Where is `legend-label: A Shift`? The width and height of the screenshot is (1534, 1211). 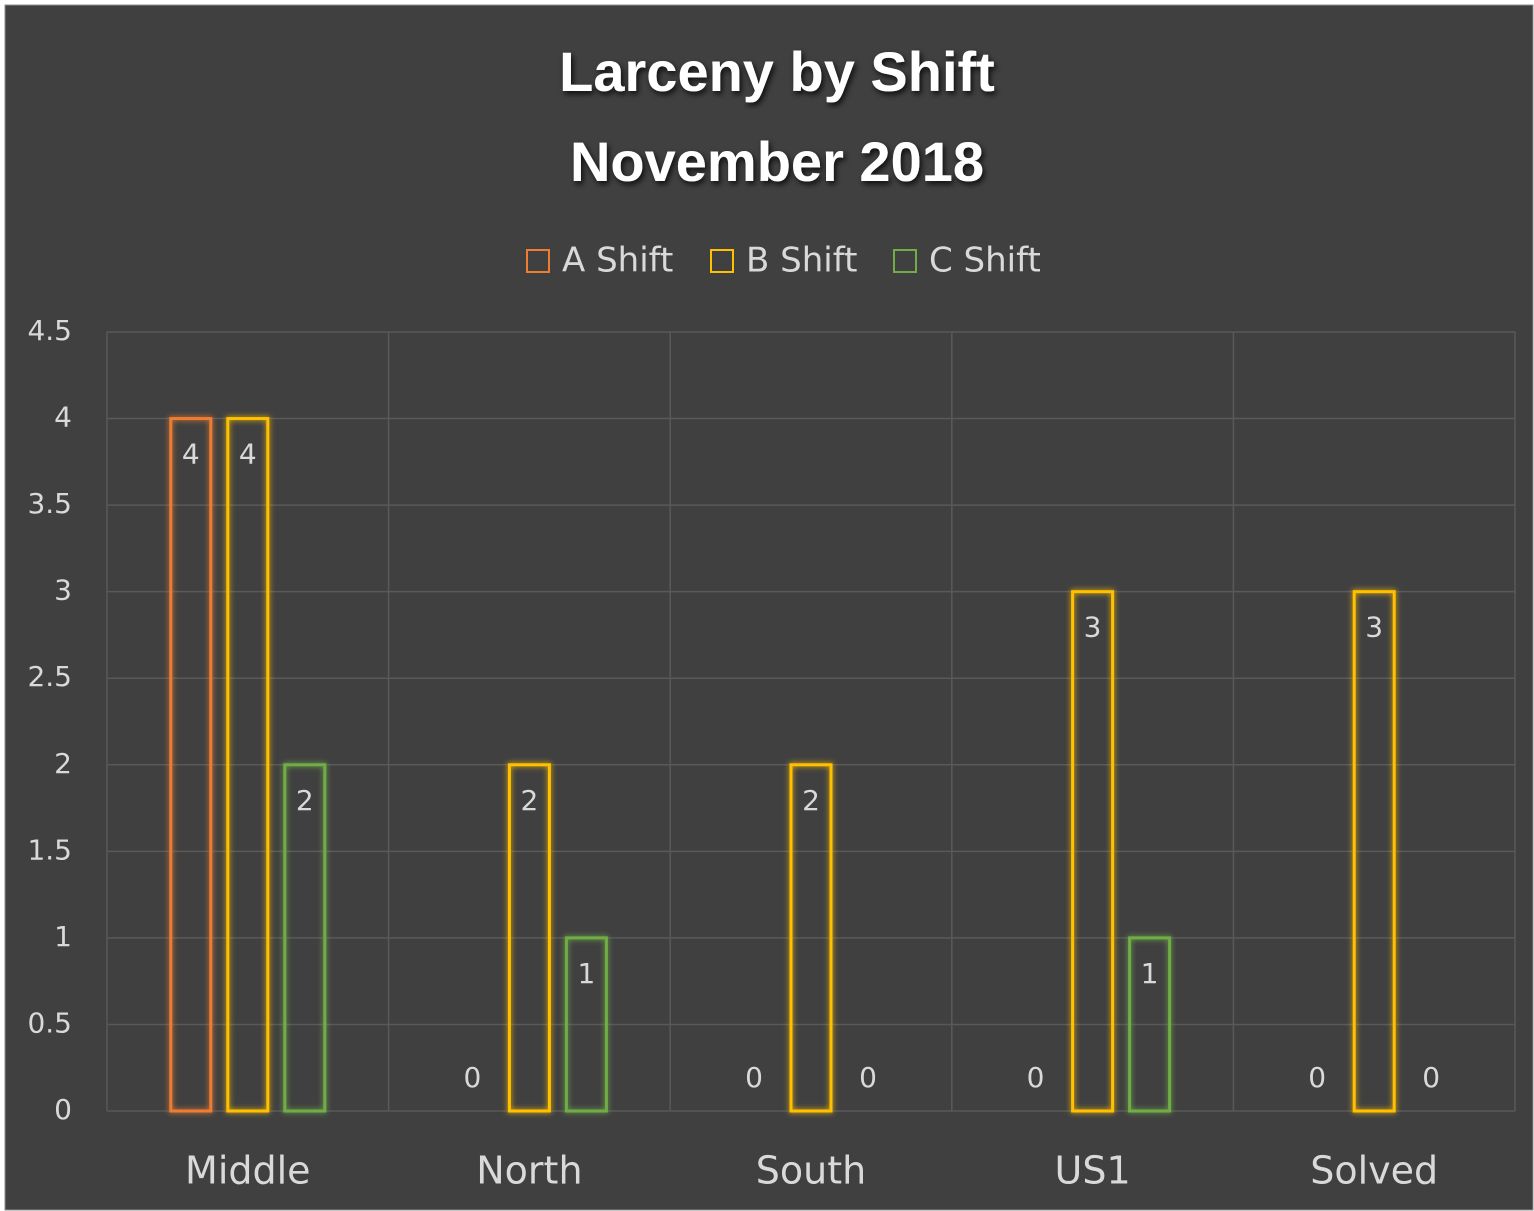
legend-label: A Shift is located at coordinates (617, 261).